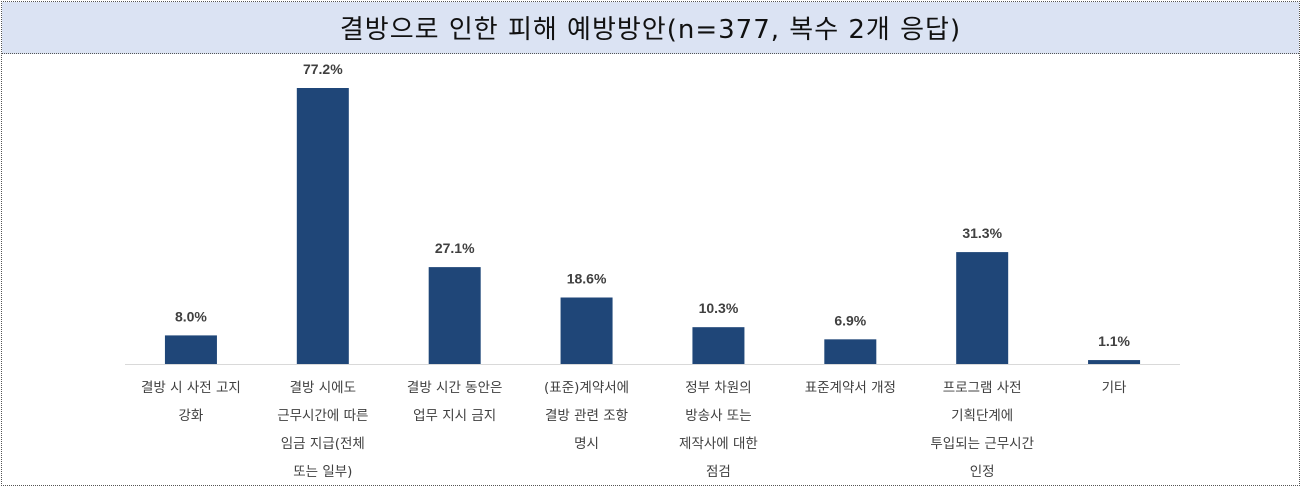  I want to click on category-label-line: 기타, so click(1114, 388).